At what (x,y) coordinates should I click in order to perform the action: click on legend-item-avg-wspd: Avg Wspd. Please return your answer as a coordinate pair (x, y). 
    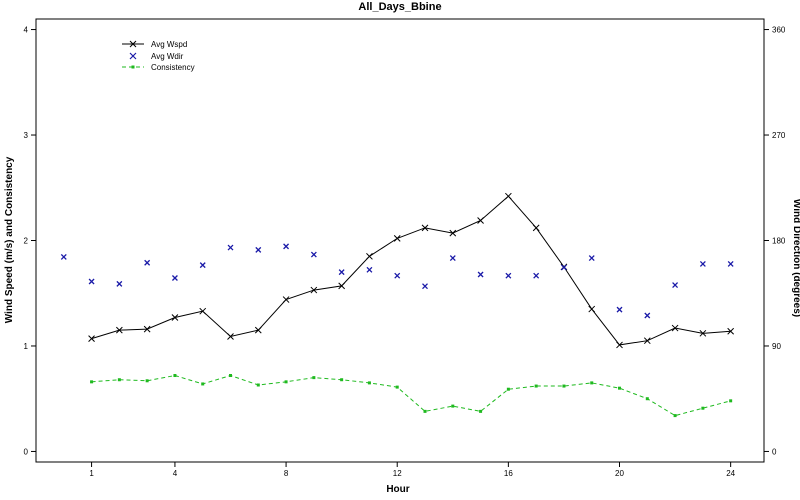
    Looking at the image, I should click on (154, 44).